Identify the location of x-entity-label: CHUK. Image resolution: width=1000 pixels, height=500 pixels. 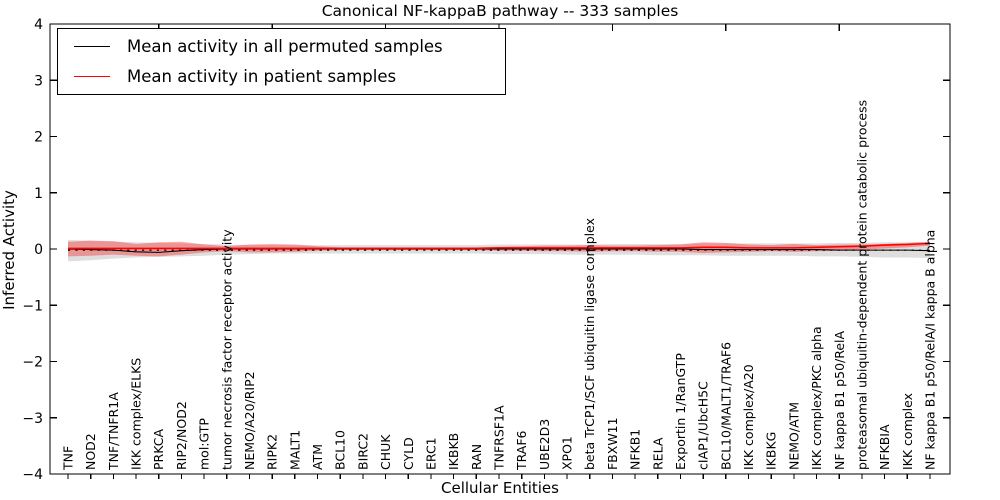
(385, 452).